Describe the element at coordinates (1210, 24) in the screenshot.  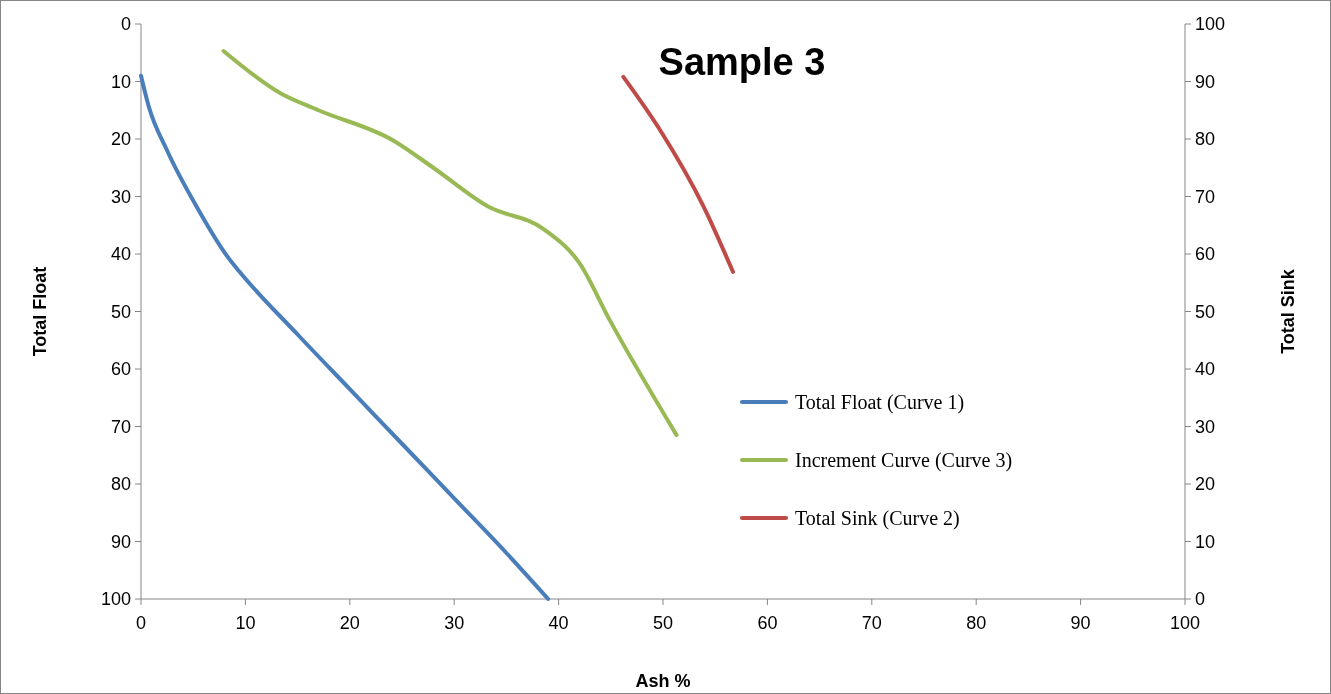
I see `y2-tick-label: 100` at that location.